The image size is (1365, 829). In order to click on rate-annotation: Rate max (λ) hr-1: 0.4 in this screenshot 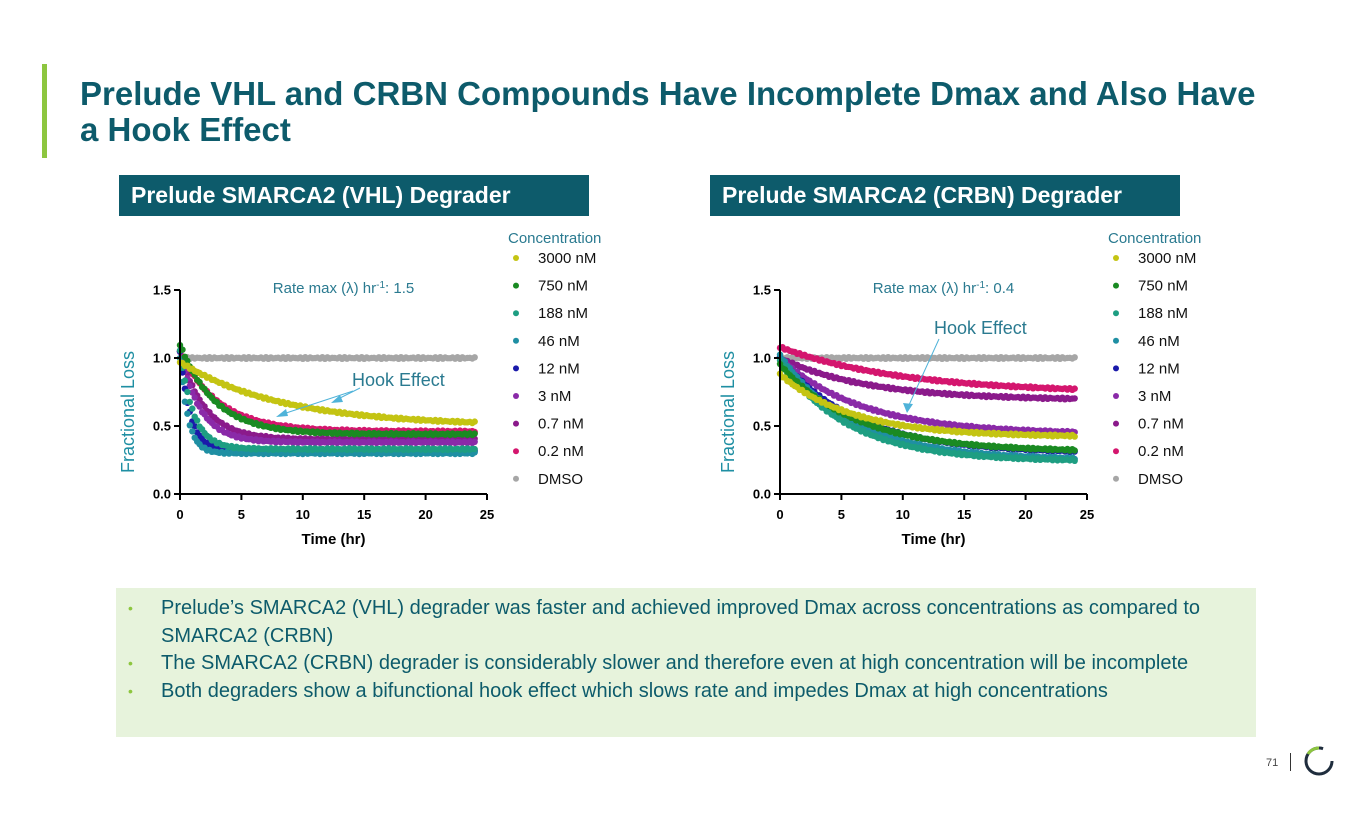, I will do `click(943, 288)`.